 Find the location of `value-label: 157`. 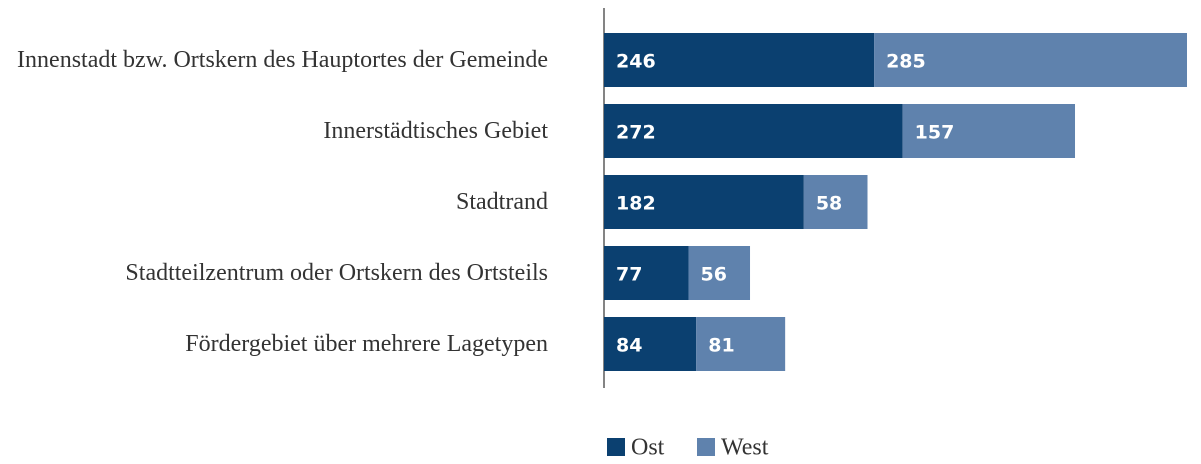

value-label: 157 is located at coordinates (935, 133).